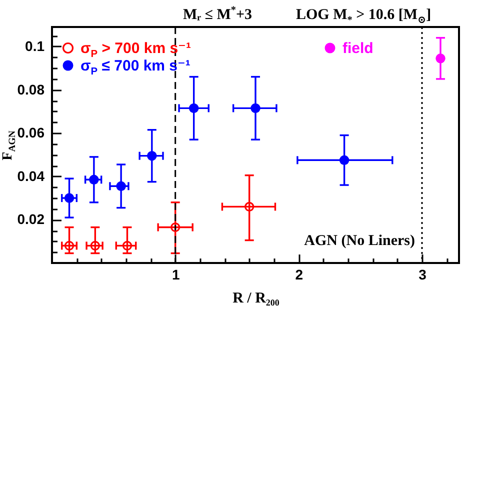 This screenshot has width=485, height=485. I want to click on annotation: AGN (No Liners), so click(359, 241).